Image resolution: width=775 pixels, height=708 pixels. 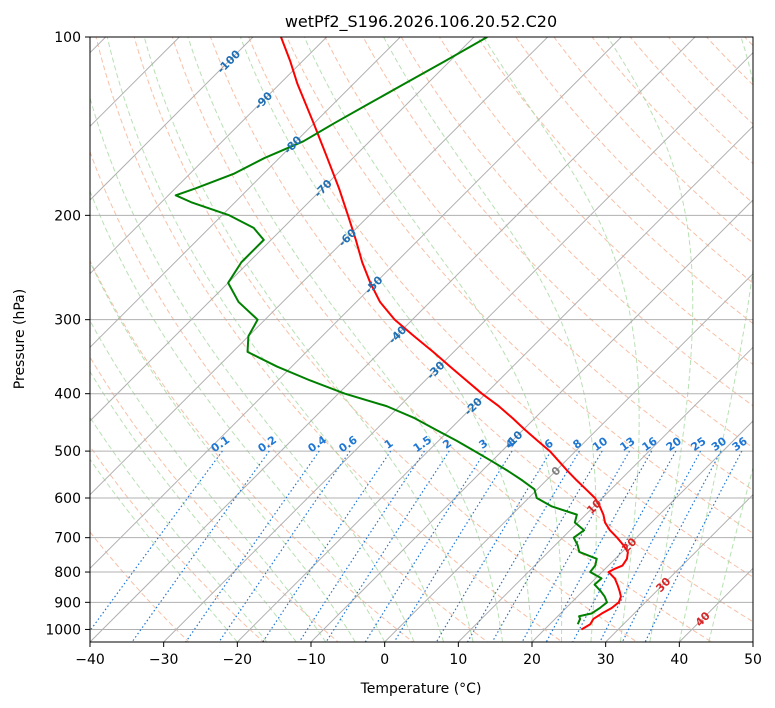 What do you see at coordinates (67, 539) in the screenshot?
I see `y-tick-label: 700` at bounding box center [67, 539].